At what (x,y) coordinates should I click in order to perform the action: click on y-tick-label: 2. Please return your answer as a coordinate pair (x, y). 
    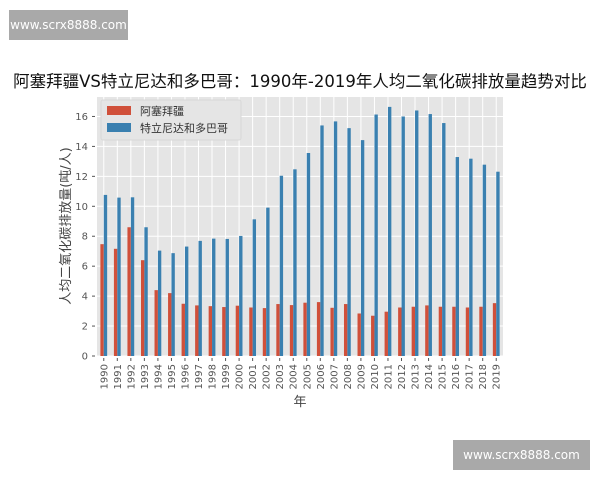
    Looking at the image, I should click on (85, 327).